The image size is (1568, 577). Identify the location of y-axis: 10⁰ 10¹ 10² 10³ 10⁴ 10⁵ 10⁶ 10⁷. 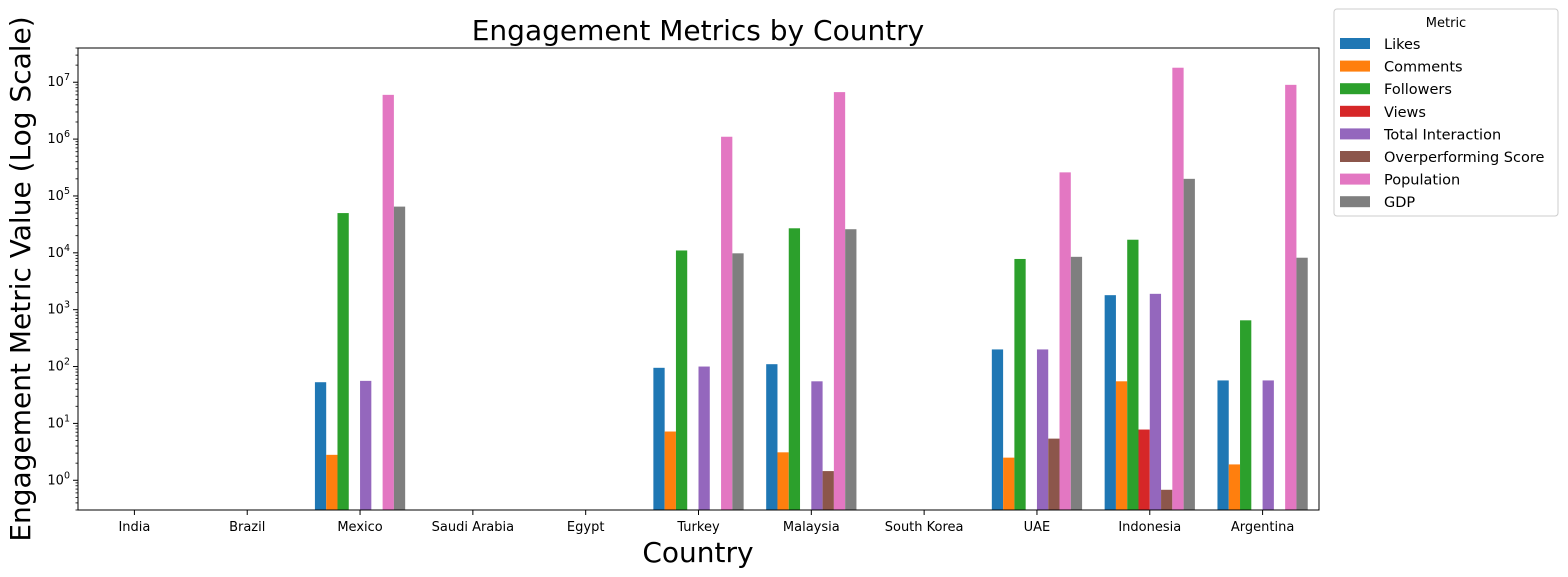
(62, 279).